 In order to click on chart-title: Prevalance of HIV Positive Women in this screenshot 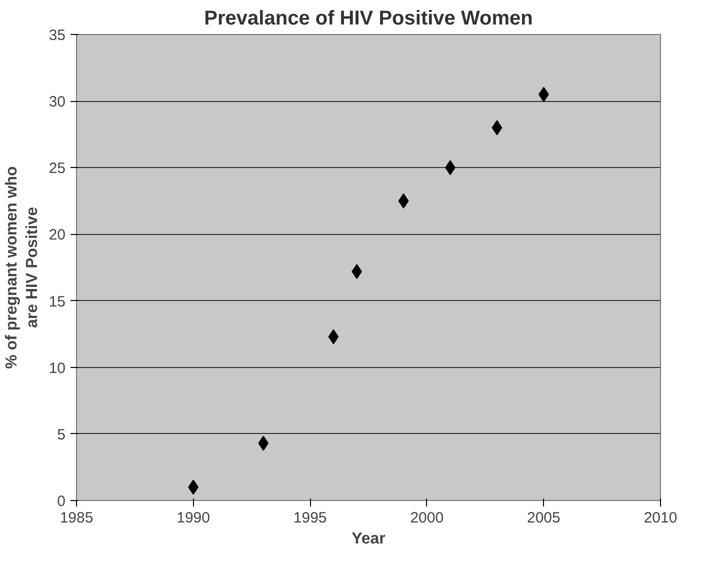, I will do `click(368, 19)`.